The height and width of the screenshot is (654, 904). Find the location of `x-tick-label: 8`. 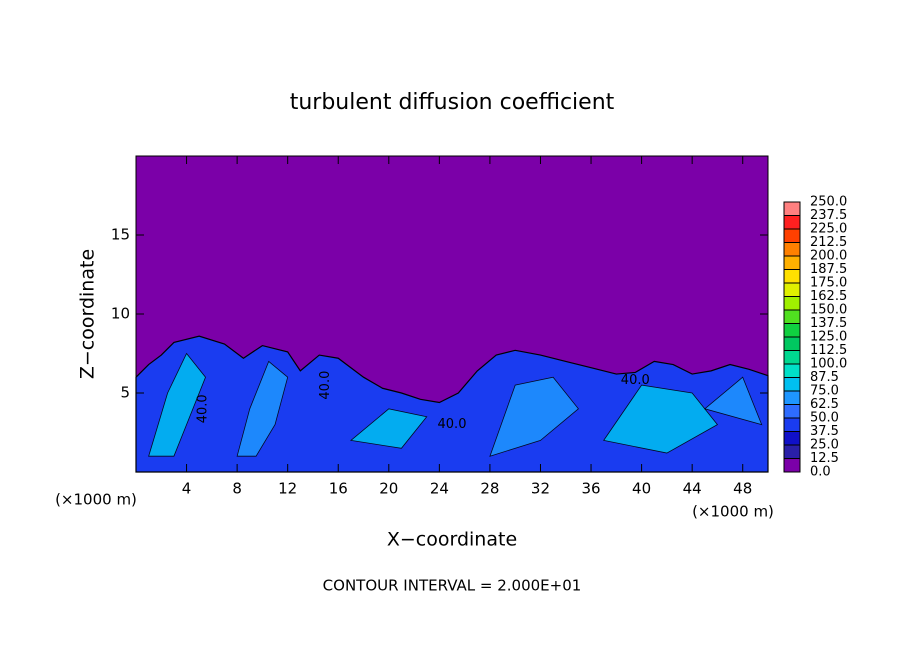

x-tick-label: 8 is located at coordinates (237, 489).